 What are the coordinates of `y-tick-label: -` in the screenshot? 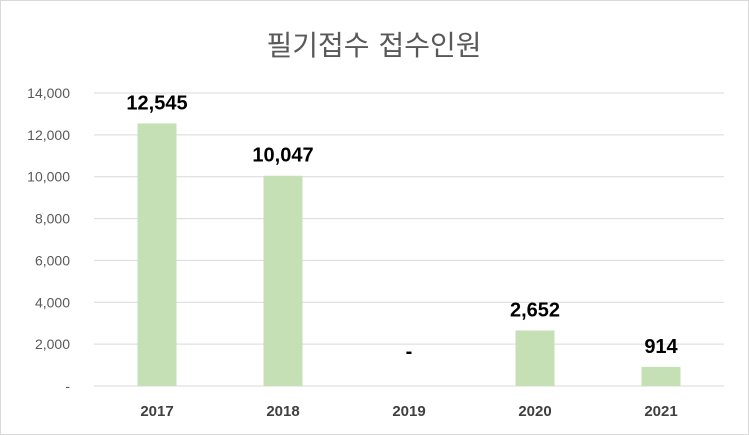 It's located at (67, 386).